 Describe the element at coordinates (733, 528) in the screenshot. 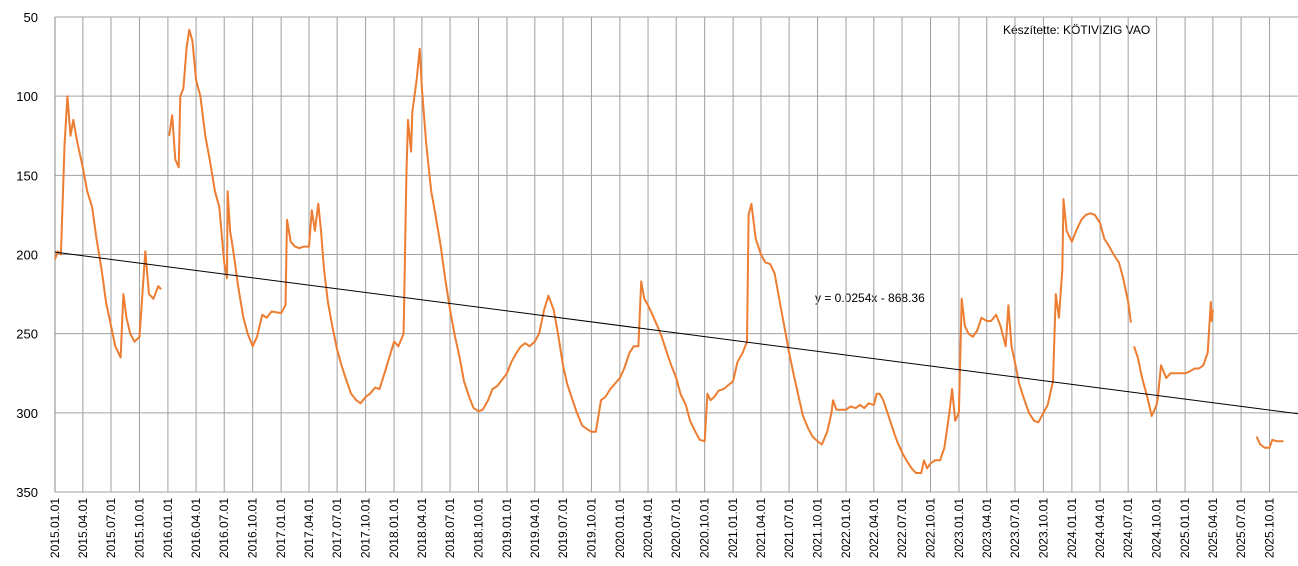

I see `x-tick-label: 2021.01.01` at that location.